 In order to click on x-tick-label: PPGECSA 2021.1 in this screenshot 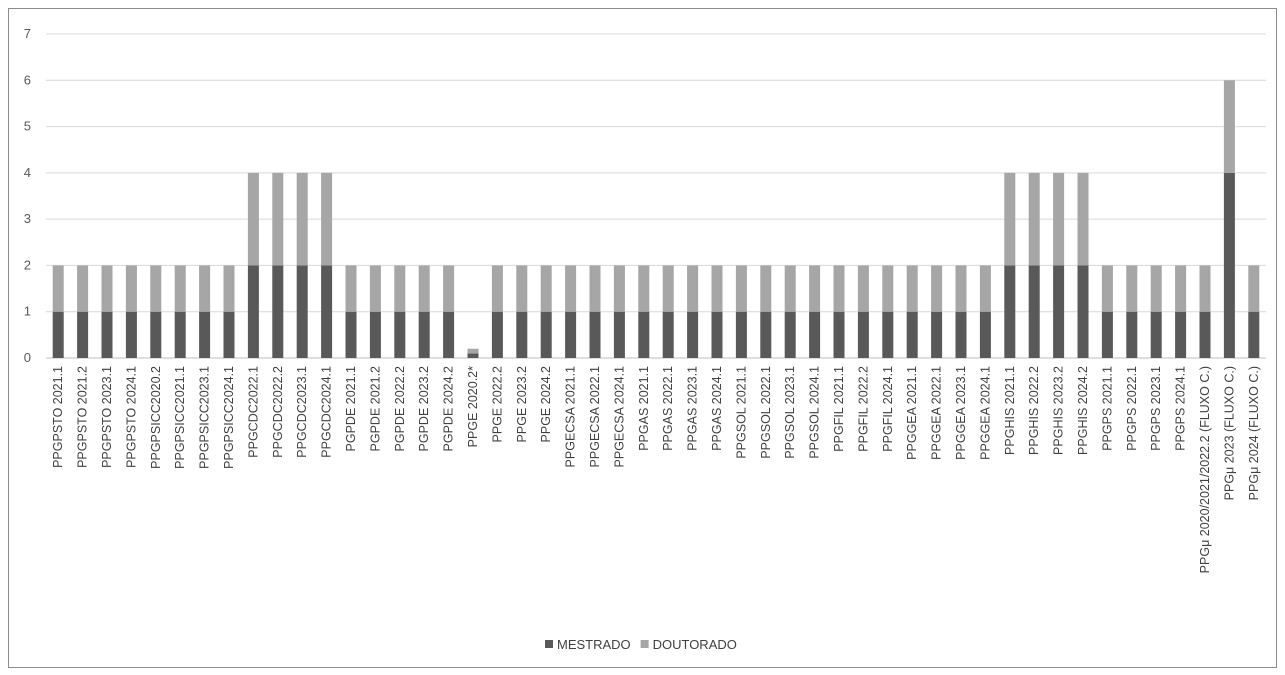, I will do `click(571, 417)`.